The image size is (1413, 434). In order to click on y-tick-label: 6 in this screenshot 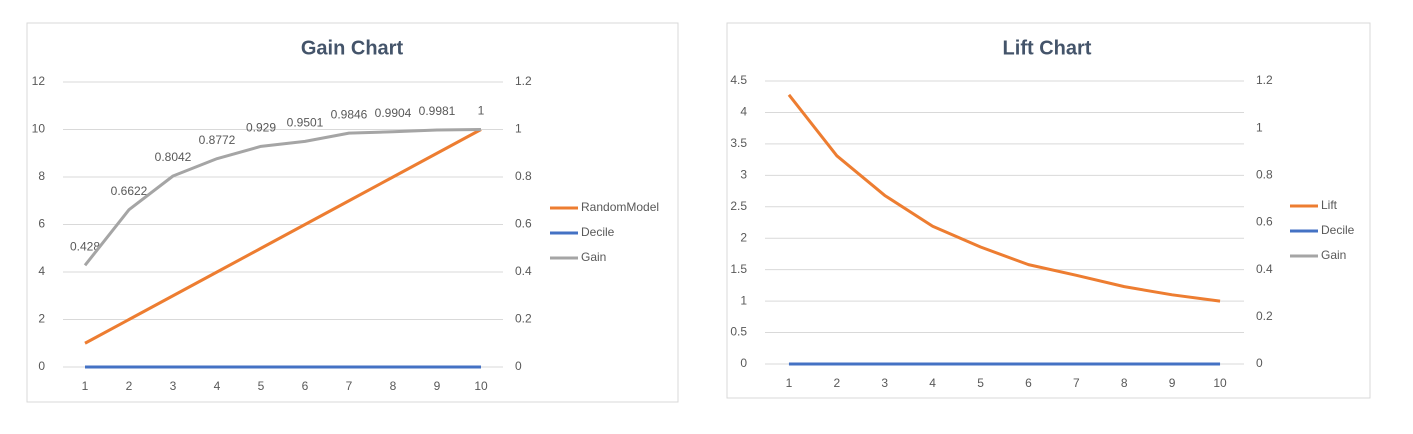, I will do `click(41, 224)`.